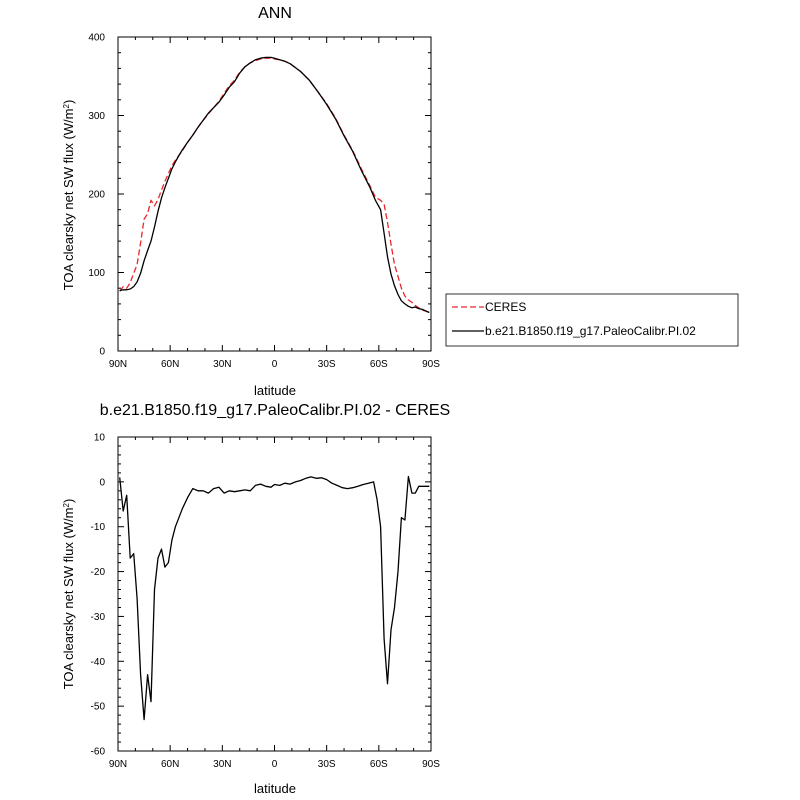 This screenshot has width=800, height=800. Describe the element at coordinates (98, 662) in the screenshot. I see `bottom-y-tick-label: -40` at that location.